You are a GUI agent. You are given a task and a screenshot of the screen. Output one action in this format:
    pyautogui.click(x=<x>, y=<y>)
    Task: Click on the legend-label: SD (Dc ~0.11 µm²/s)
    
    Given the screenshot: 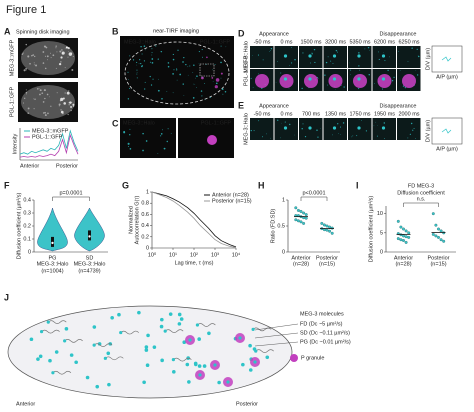 What is the action you would take?
    pyautogui.click(x=325, y=333)
    